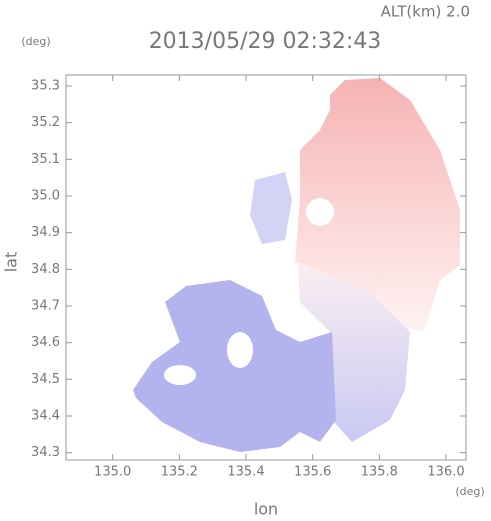 The width and height of the screenshot is (491, 521). Describe the element at coordinates (312, 472) in the screenshot. I see `x-tick-label: 135.6` at that location.